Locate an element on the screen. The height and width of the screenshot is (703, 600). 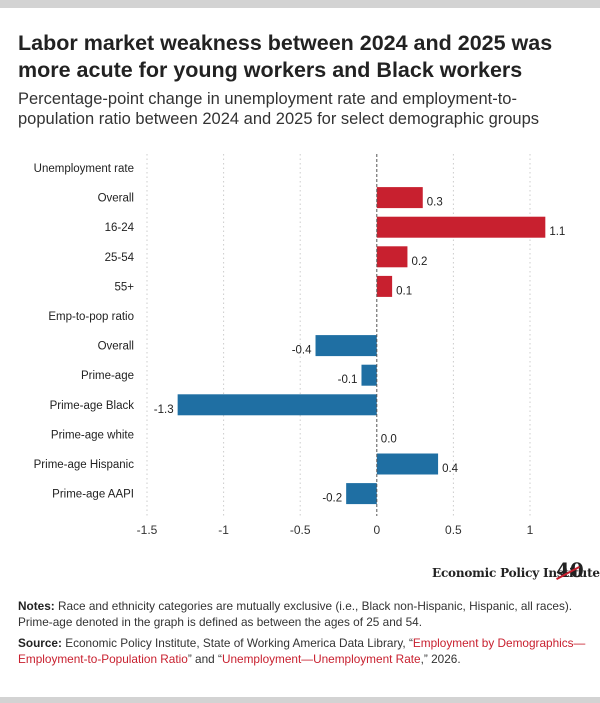
data-label: 0.0 is located at coordinates (389, 439).